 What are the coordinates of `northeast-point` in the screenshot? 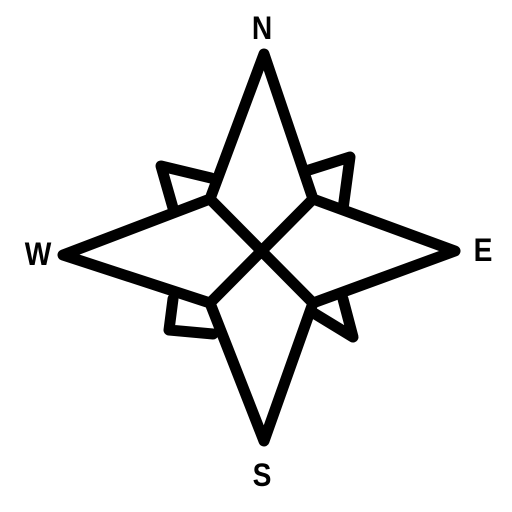 It's located at (329, 183).